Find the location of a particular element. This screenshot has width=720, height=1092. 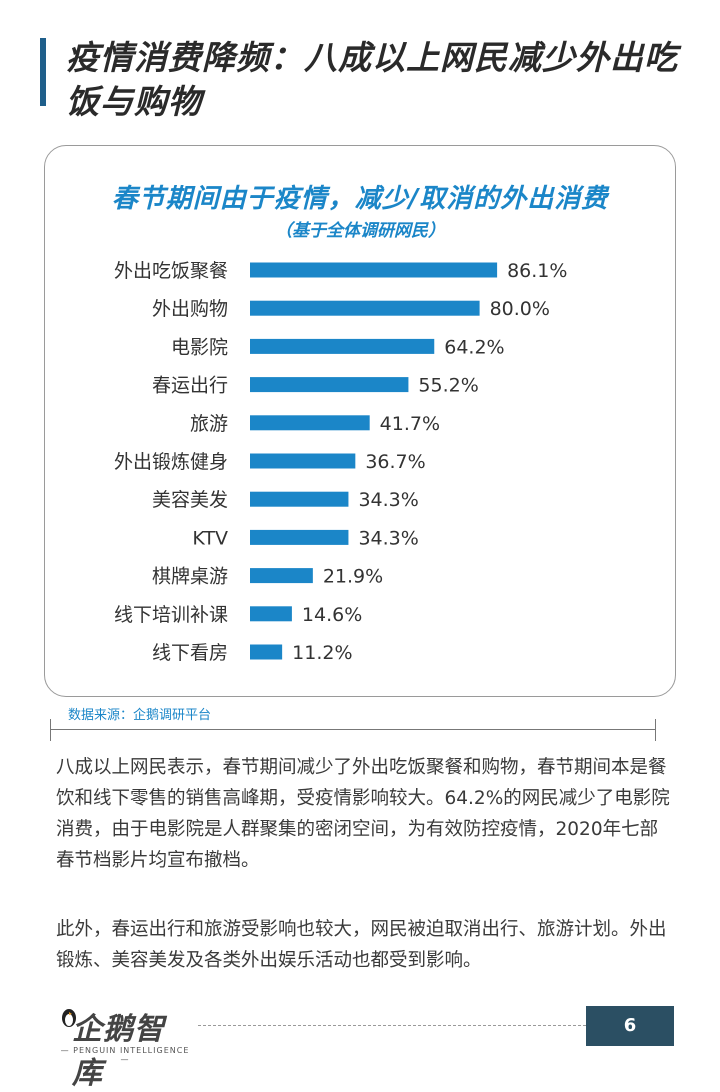

value-label: 41.7% is located at coordinates (410, 424).